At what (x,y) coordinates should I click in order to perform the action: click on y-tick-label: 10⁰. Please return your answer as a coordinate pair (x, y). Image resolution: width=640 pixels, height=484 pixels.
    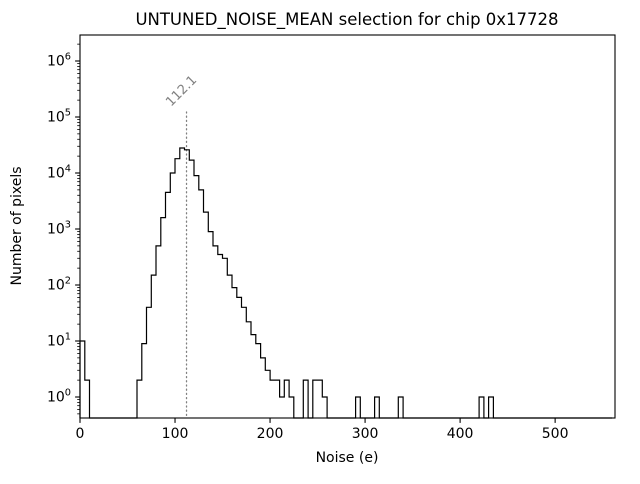
    Looking at the image, I should click on (59, 397).